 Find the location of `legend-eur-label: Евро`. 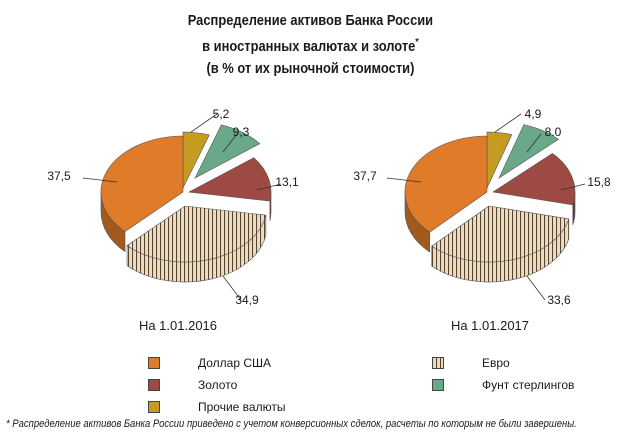

legend-eur-label: Евро is located at coordinates (496, 363).